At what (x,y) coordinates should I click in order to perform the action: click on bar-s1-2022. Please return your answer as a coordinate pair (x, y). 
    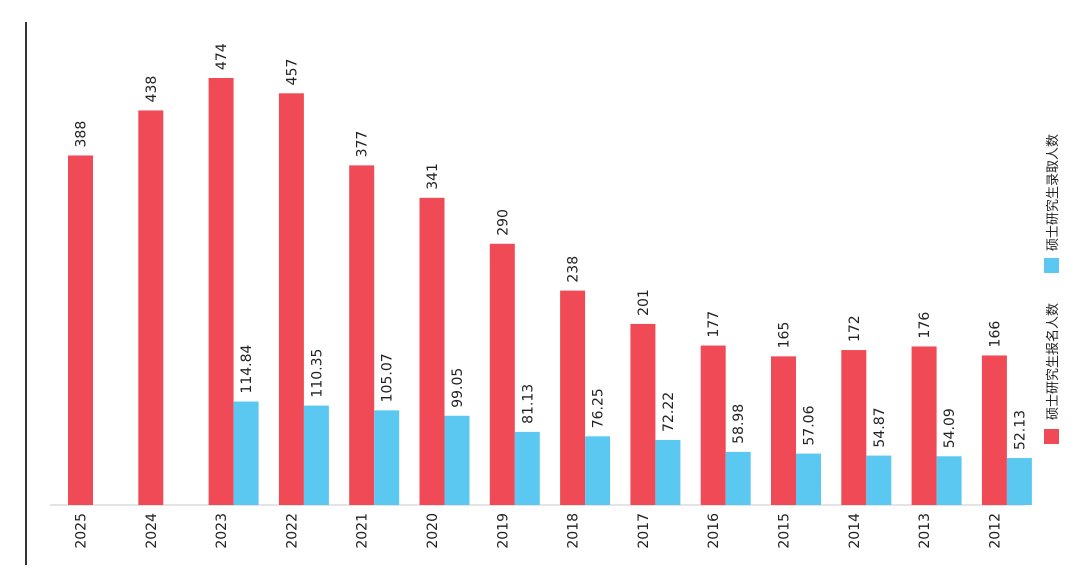
    Looking at the image, I should click on (316, 455).